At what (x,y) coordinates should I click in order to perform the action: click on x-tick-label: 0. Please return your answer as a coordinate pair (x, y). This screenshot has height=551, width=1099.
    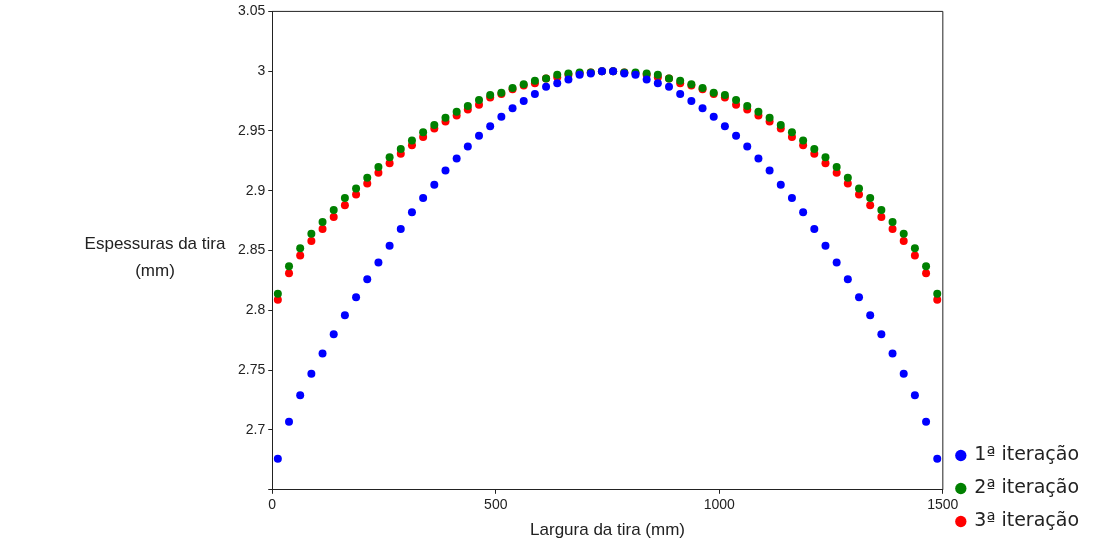
    Looking at the image, I should click on (272, 504).